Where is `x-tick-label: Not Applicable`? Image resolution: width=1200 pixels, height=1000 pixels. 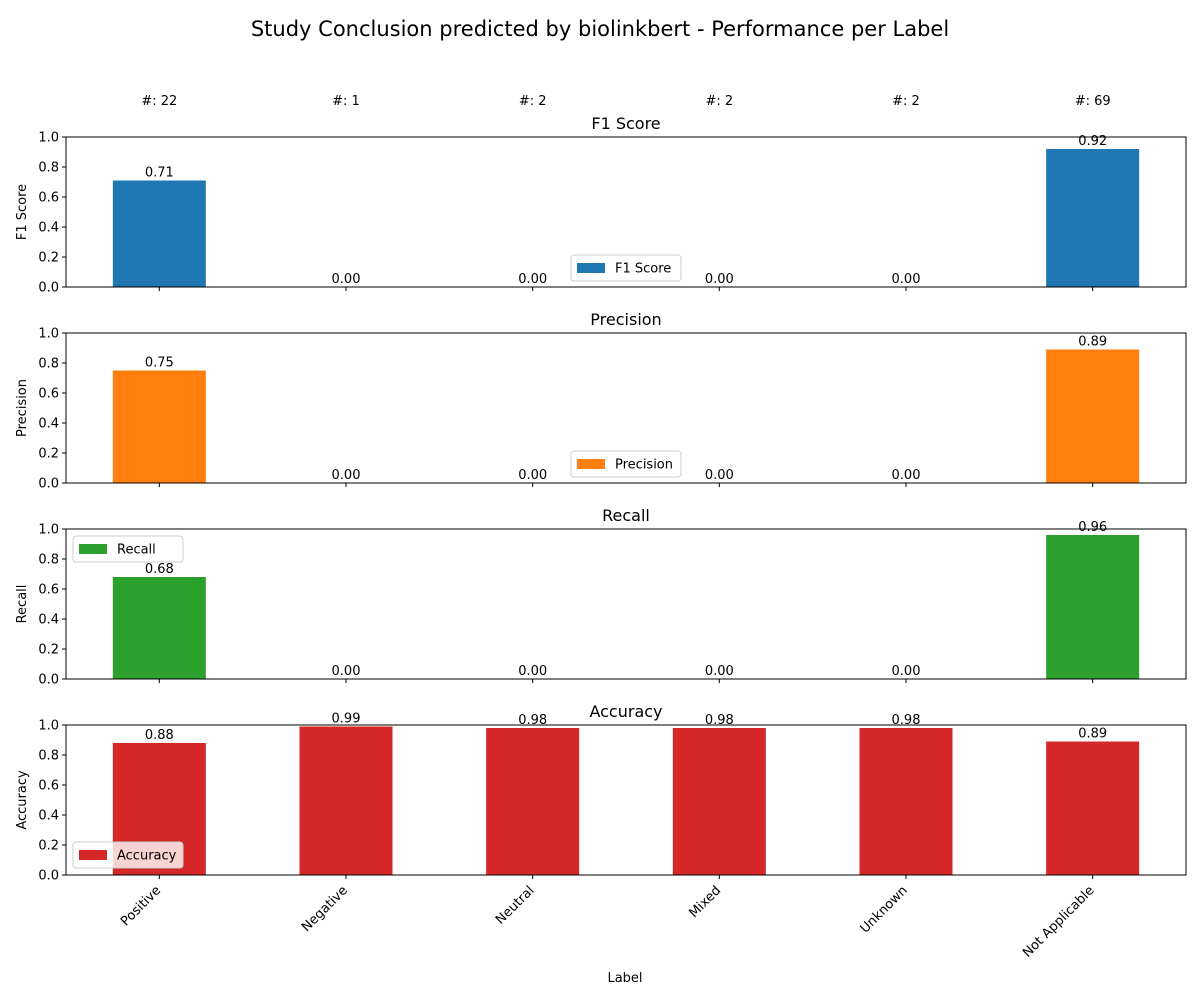 x-tick-label: Not Applicable is located at coordinates (1058, 921).